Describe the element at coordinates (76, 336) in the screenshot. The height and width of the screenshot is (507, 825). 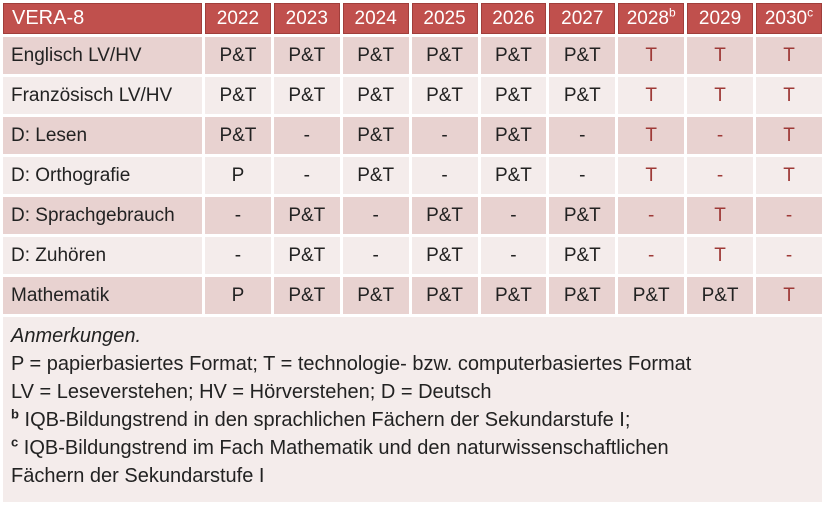
I see `notes-heading: Anmerkungen.` at that location.